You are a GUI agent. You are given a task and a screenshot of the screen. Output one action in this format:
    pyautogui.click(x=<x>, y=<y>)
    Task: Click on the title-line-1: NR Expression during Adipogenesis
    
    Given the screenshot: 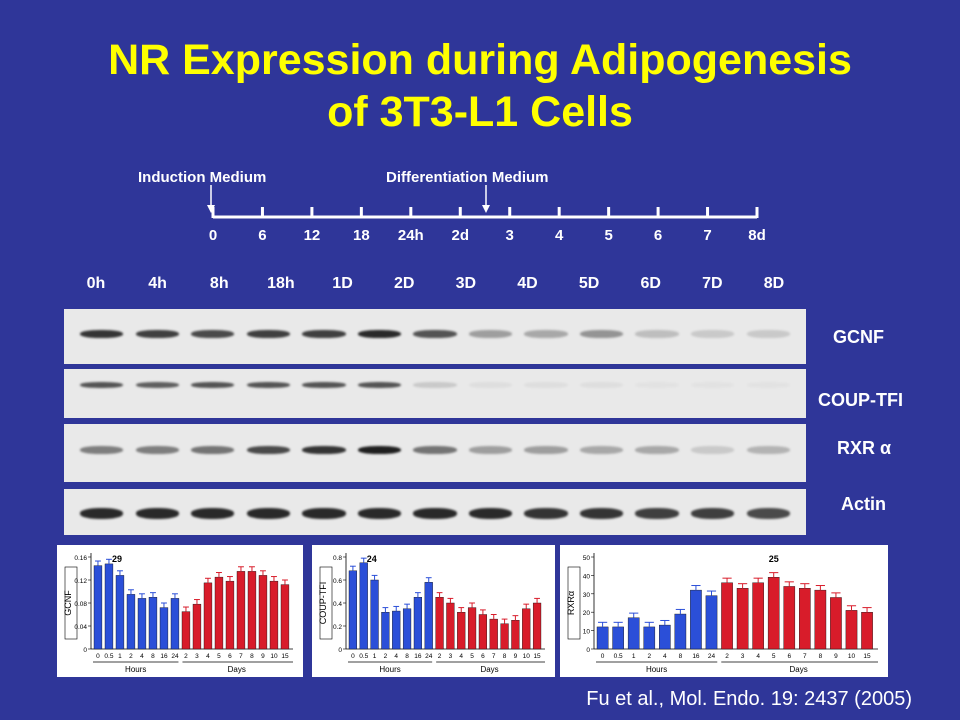 What is the action you would take?
    pyautogui.click(x=480, y=60)
    